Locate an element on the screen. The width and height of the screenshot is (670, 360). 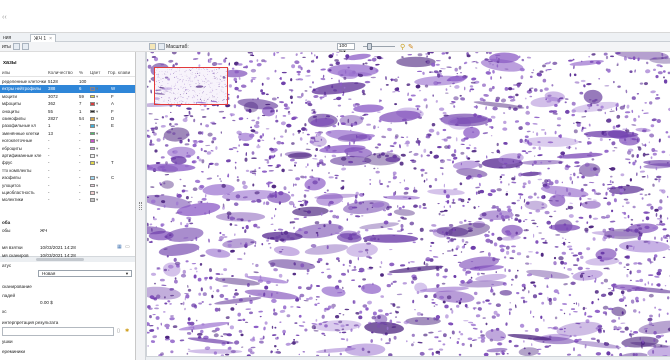
grid-view-button is located at coordinates (16, 46).